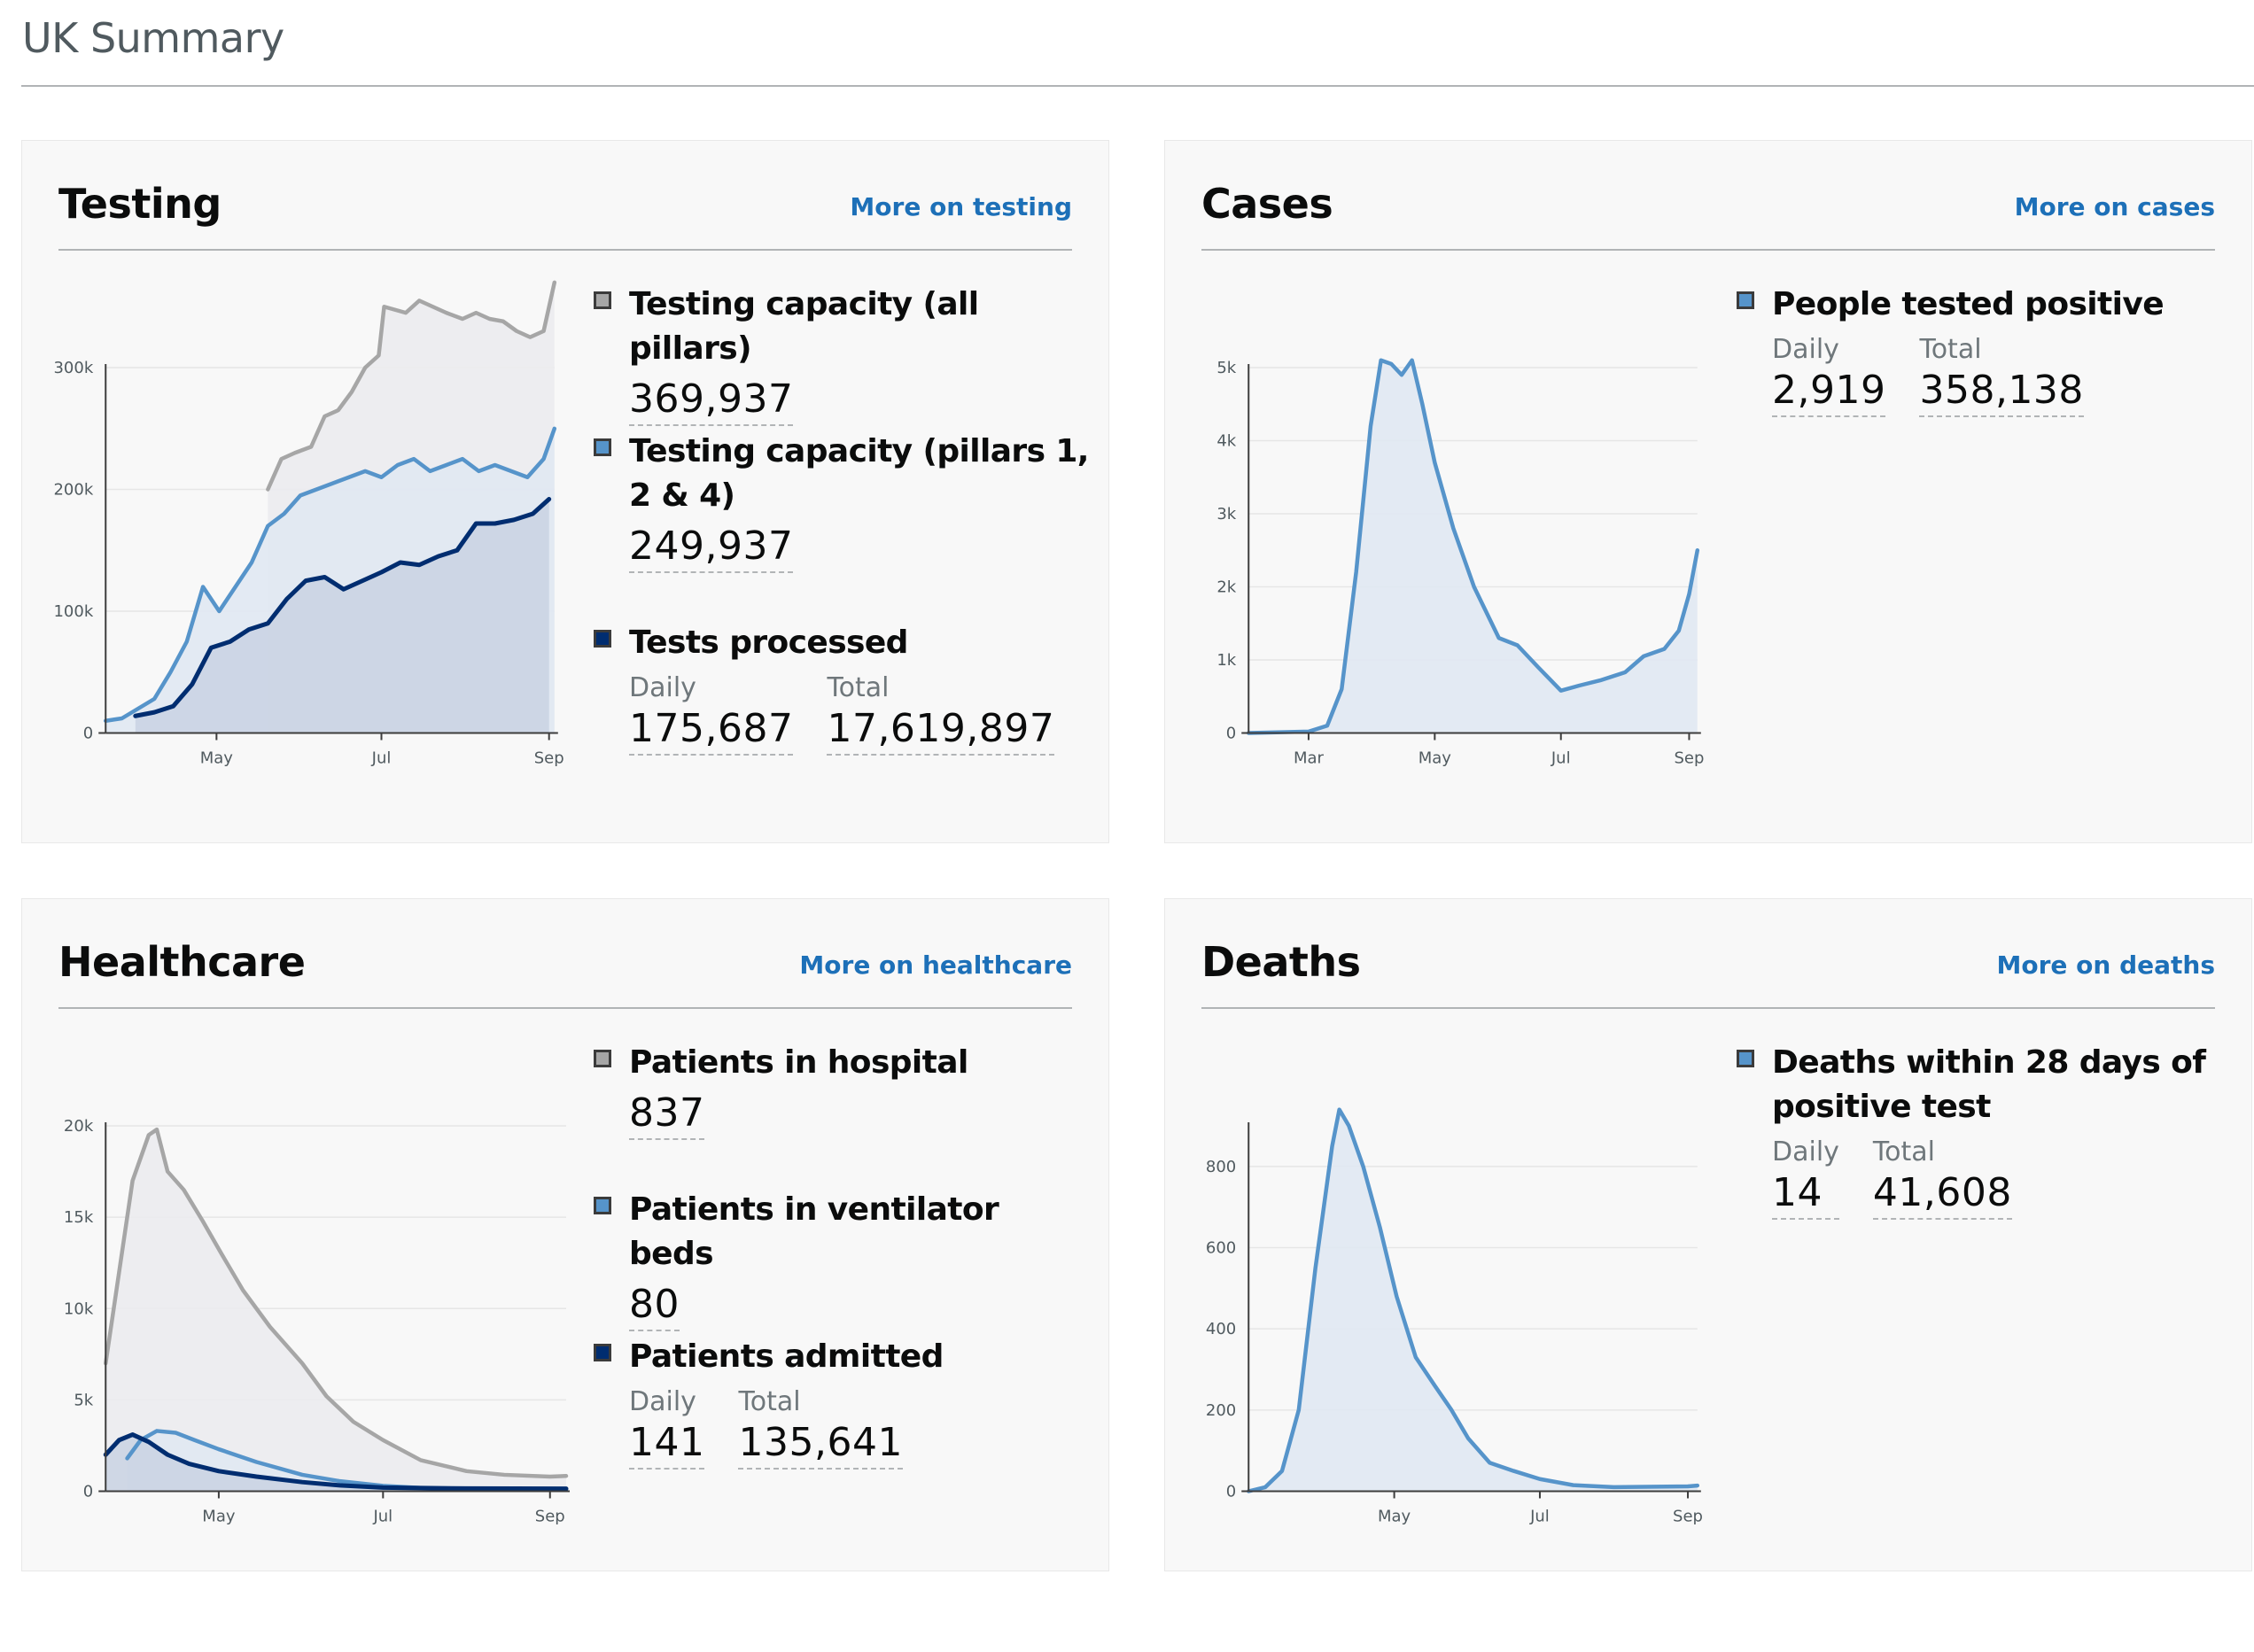 The height and width of the screenshot is (1652, 2254). Describe the element at coordinates (1904, 1152) in the screenshot. I see `deaths-total-label: Total` at that location.